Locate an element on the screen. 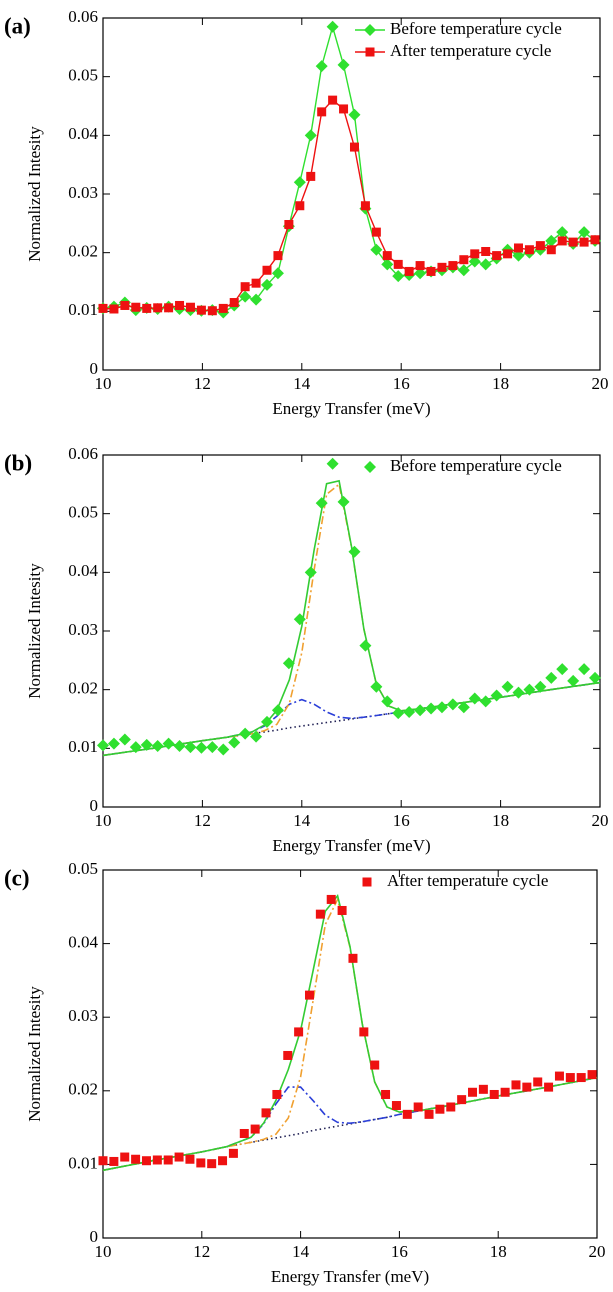 This screenshot has width=613, height=1292. y-tick-label: 0.03 is located at coordinates (83, 192).